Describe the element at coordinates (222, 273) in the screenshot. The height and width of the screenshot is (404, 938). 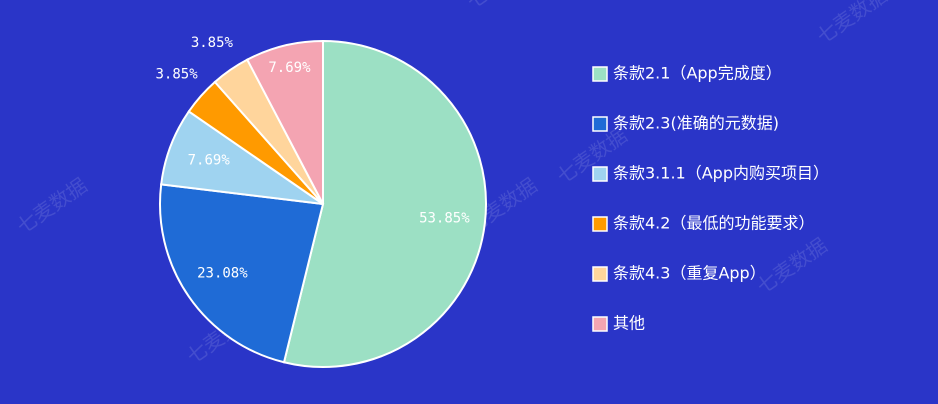
I see `data-label: 23.08%` at that location.